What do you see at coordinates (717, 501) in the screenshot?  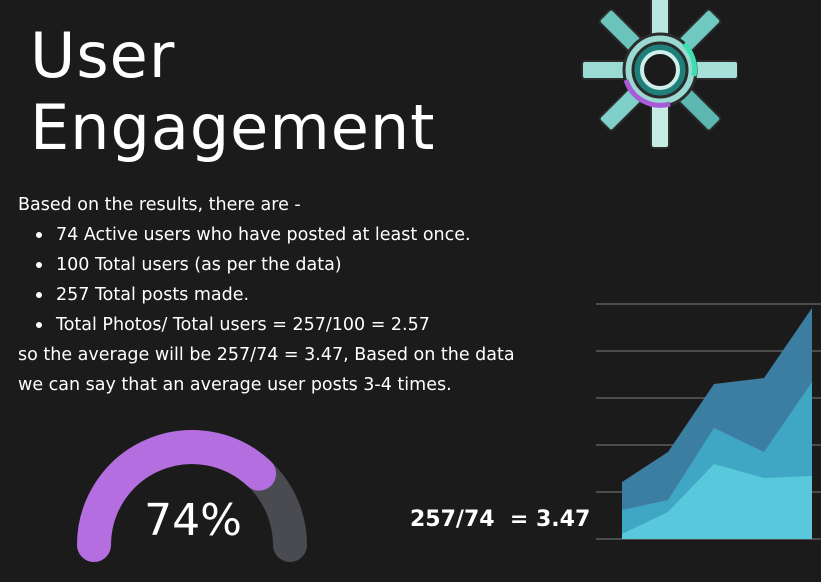 I see `area-series-front` at bounding box center [717, 501].